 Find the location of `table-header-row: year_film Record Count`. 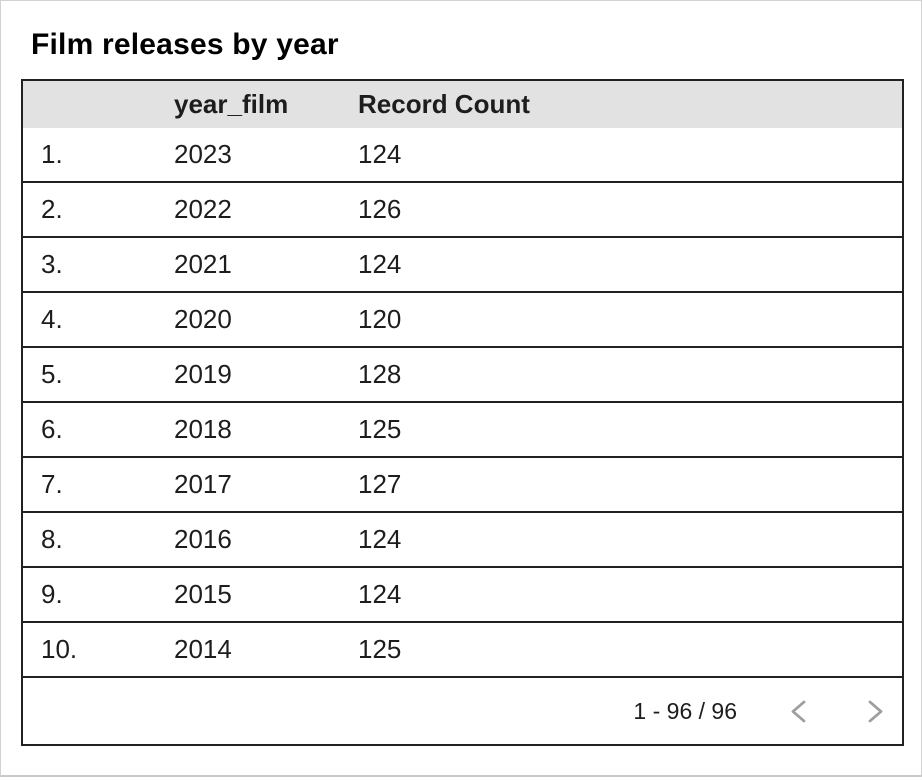

table-header-row: year_film Record Count is located at coordinates (462, 104).